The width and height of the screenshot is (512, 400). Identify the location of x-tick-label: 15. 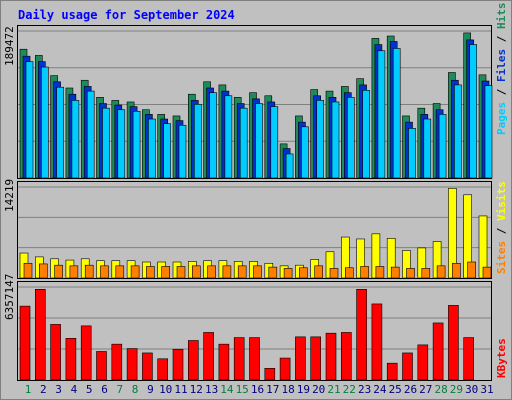
(242, 389).